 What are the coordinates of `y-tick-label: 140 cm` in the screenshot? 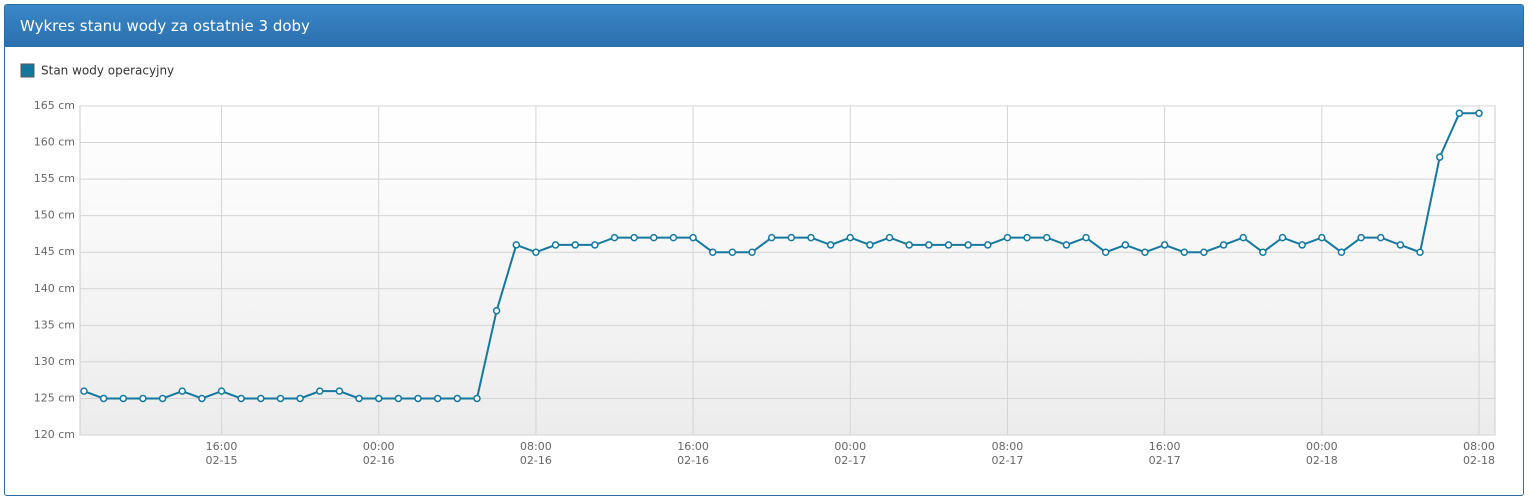 It's located at (54, 288).